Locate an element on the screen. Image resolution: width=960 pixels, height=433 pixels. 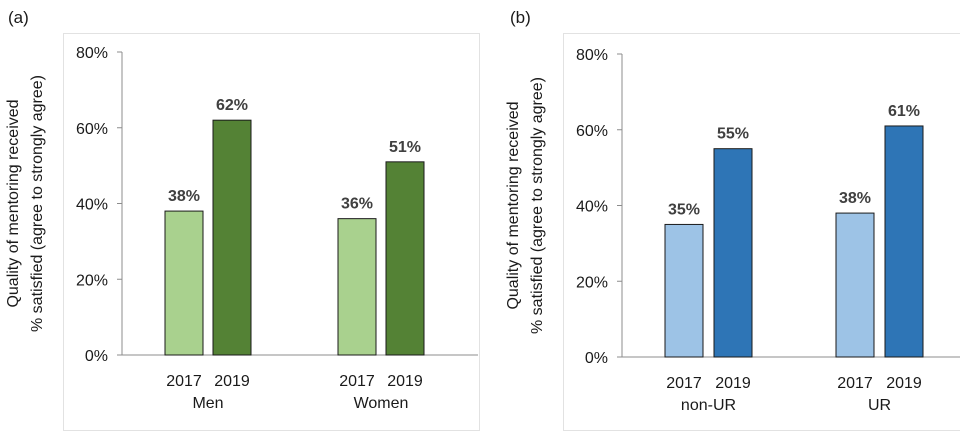
data-label: 62% is located at coordinates (232, 105).